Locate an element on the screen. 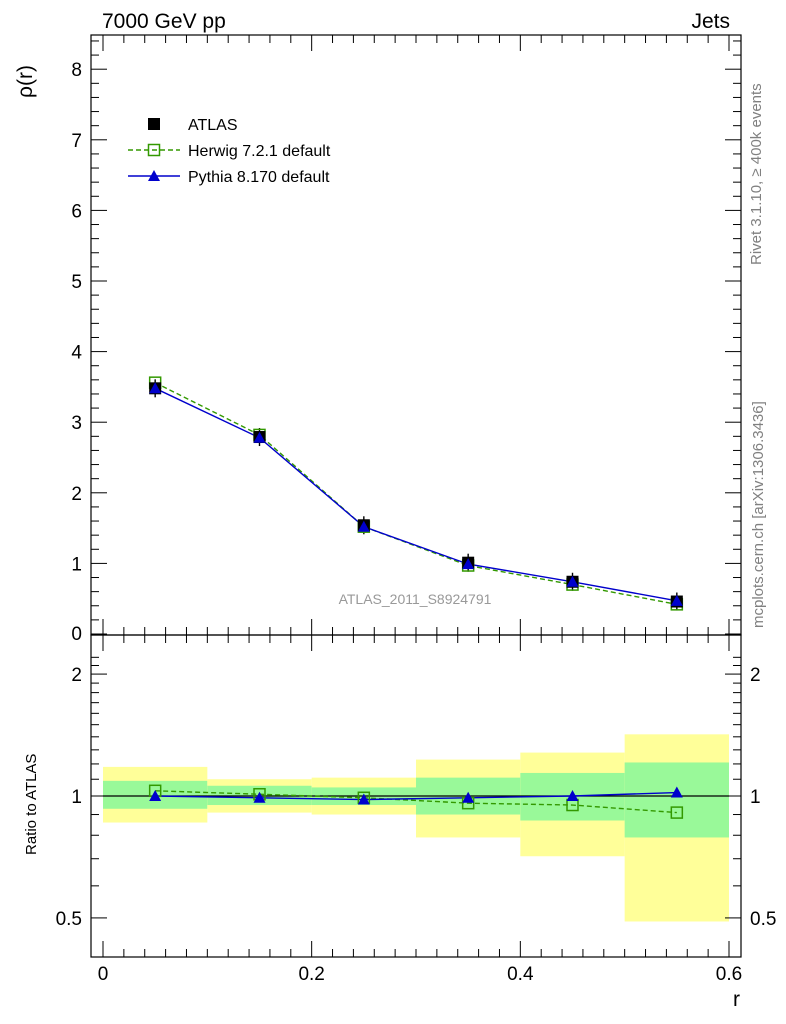  main-y-tick-label: 0 is located at coordinates (76, 634).